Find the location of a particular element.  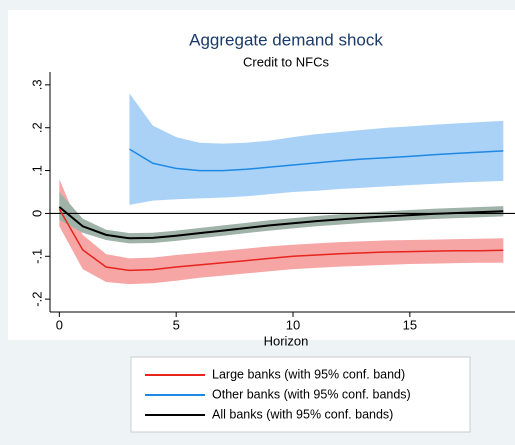

y-tick-label: .2 is located at coordinates (36, 127).